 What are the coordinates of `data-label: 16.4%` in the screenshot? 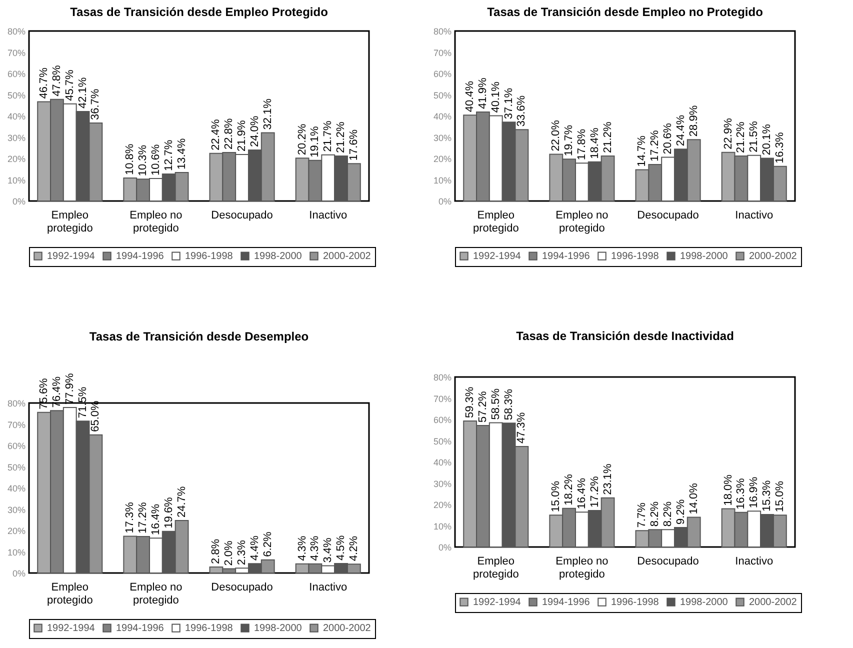 It's located at (582, 494).